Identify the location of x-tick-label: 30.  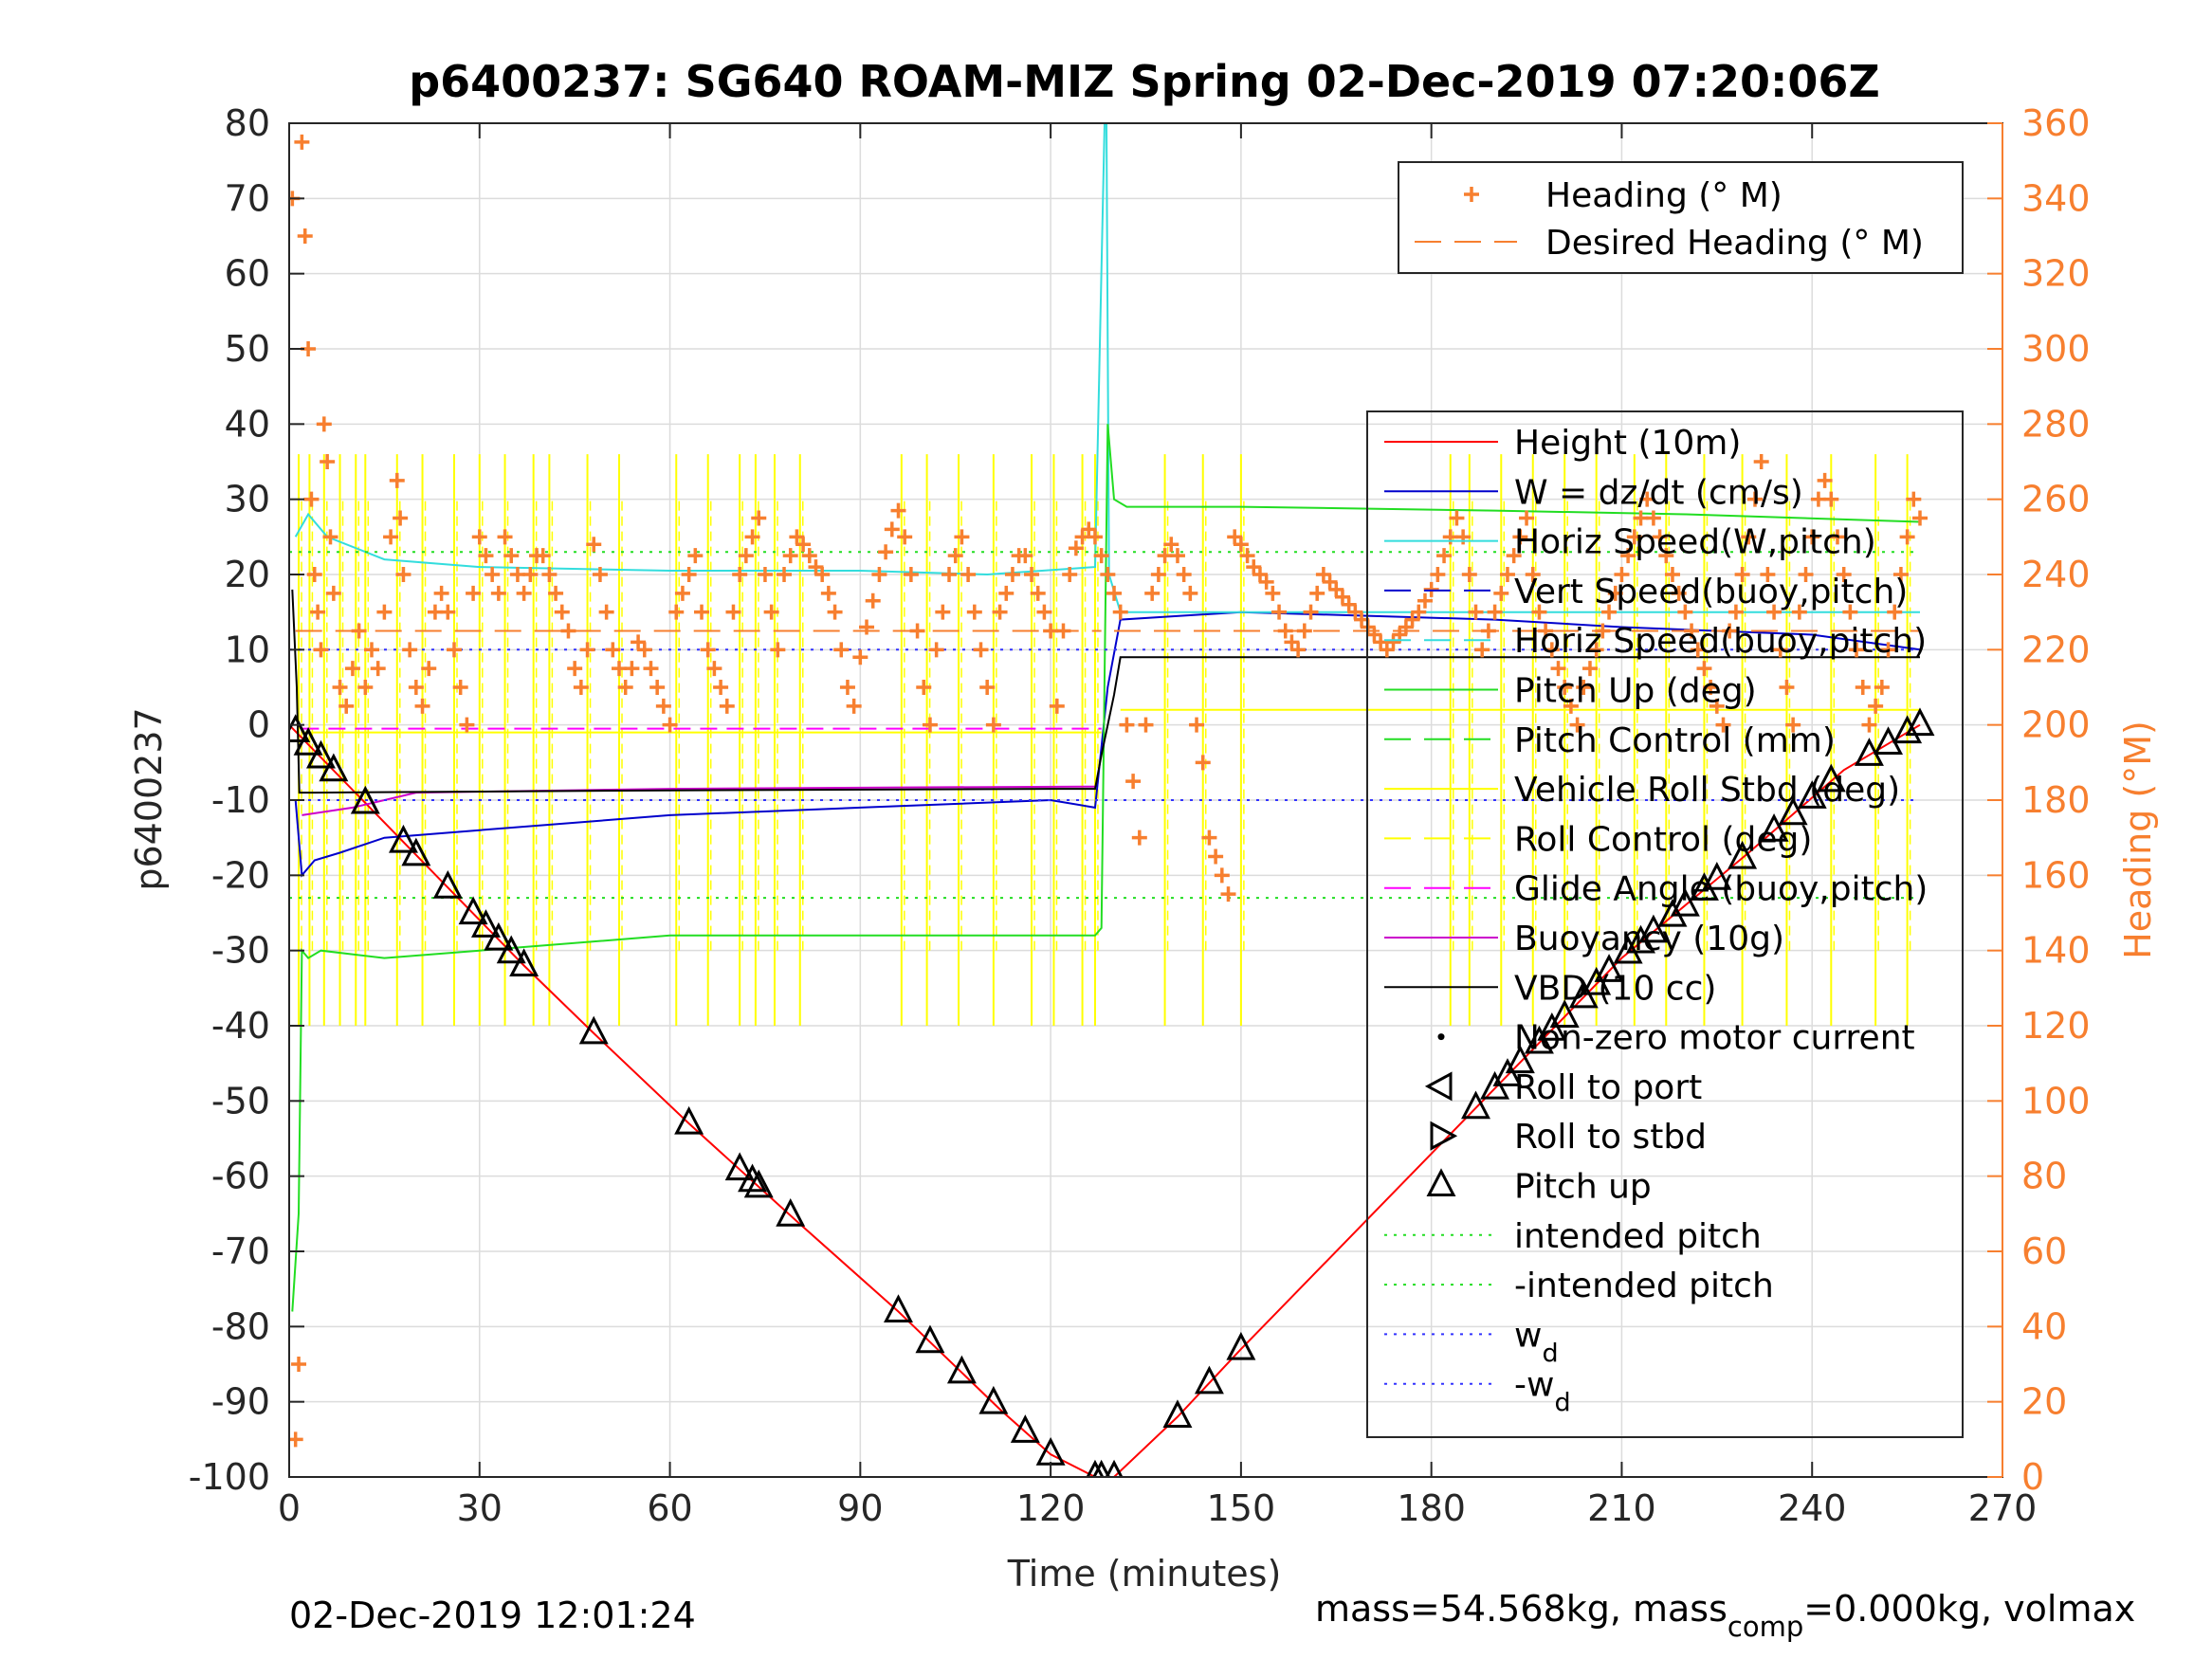
(480, 1508).